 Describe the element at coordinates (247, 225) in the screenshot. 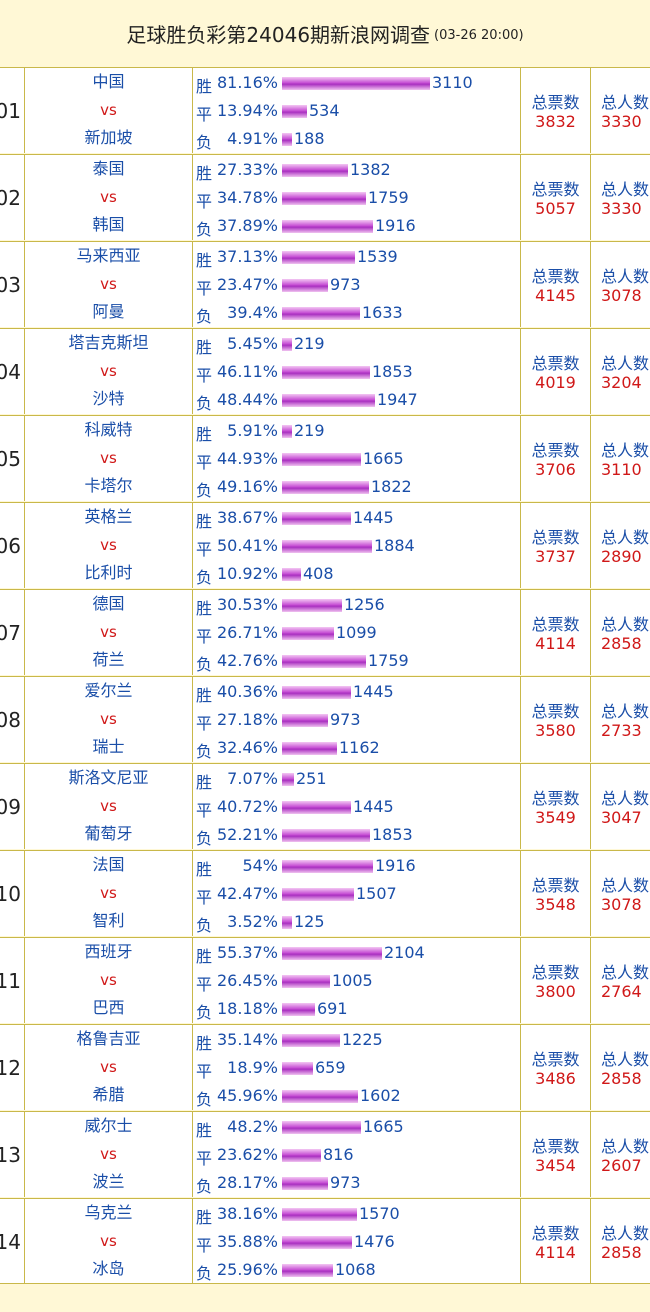

I see `result-percent: 37.89%` at that location.